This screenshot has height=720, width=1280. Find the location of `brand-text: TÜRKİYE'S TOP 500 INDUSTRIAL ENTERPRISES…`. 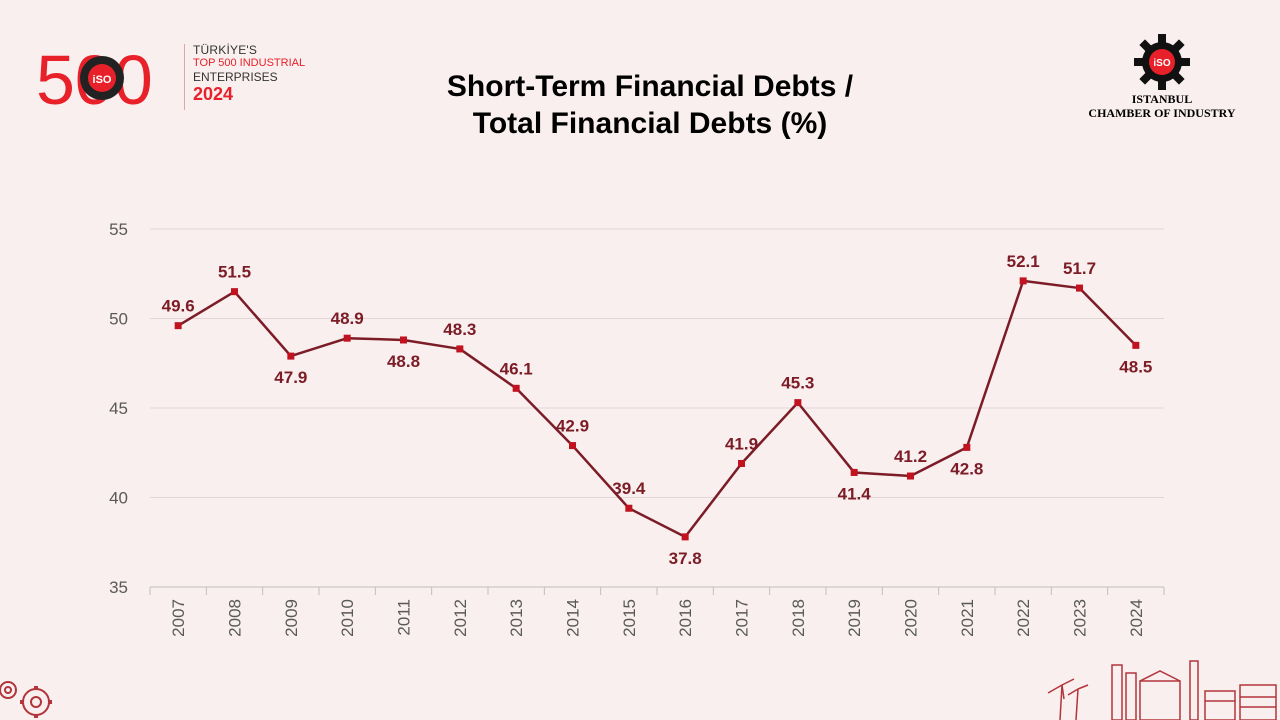

brand-text: TÜRKİYE'S TOP 500 INDUSTRIAL ENTERPRISES… is located at coordinates (244, 77).